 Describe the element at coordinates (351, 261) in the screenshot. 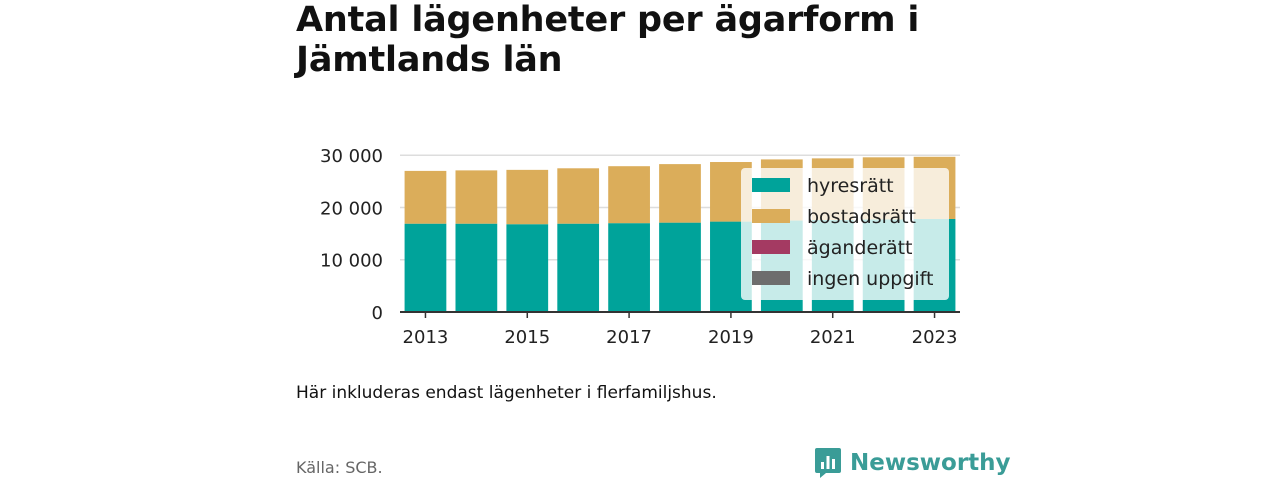

I see `y-tick-label: 10 000` at that location.